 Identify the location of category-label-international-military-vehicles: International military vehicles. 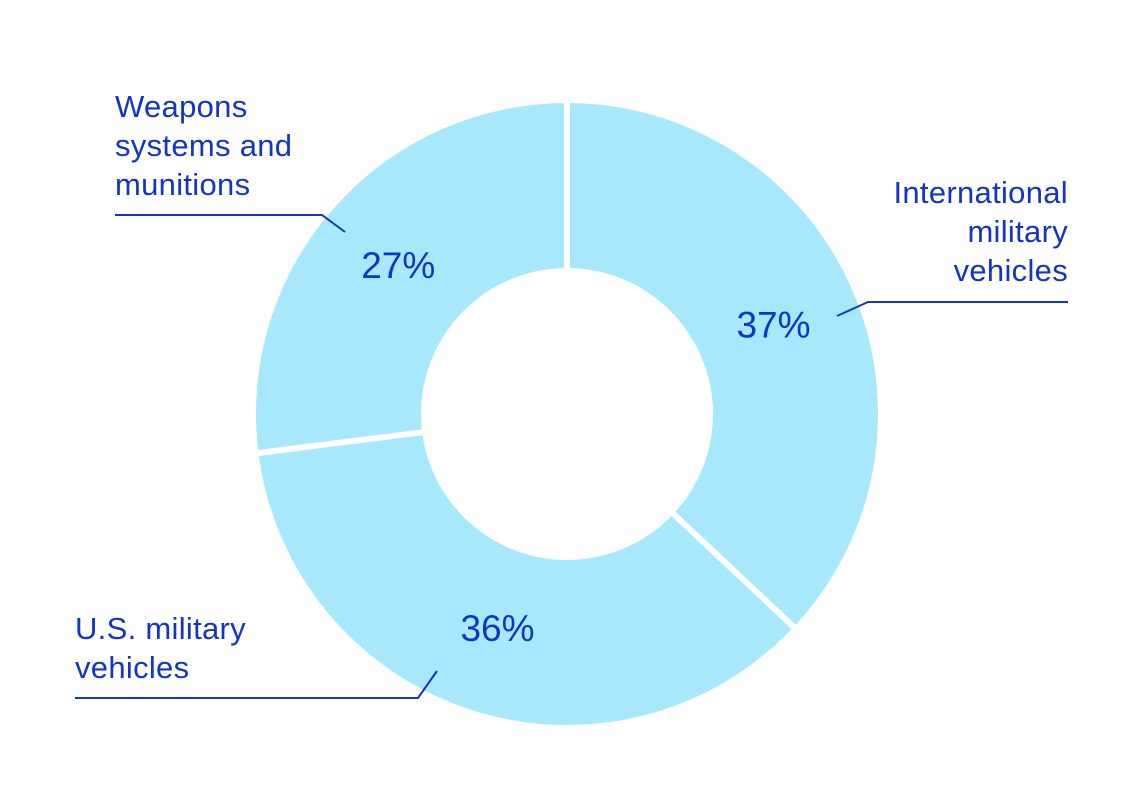
(980, 231).